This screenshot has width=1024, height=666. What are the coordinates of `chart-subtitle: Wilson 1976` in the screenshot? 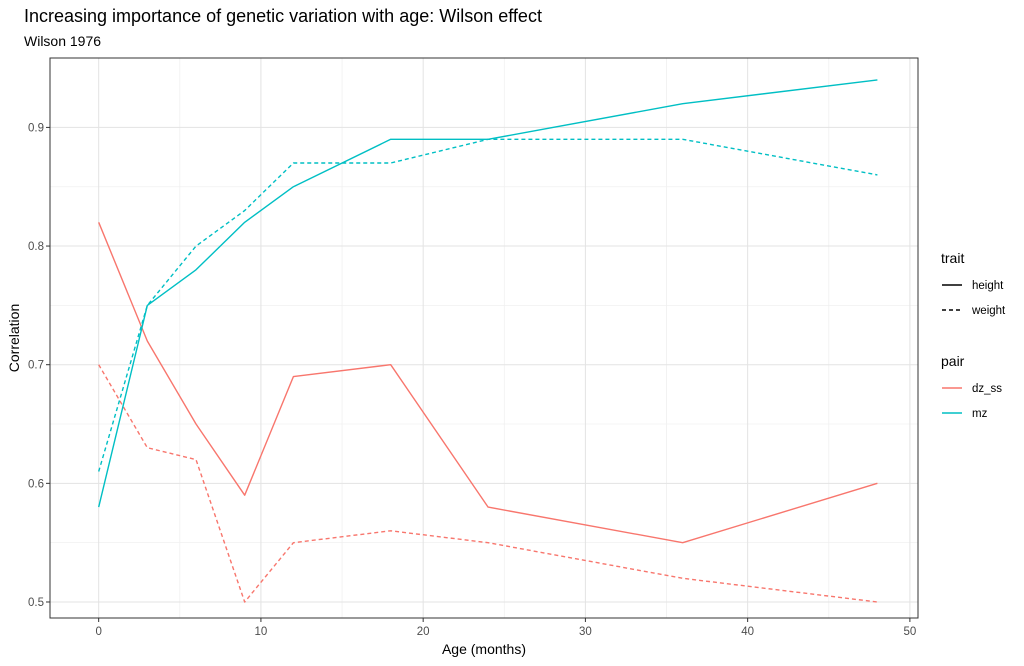 It's located at (62, 41).